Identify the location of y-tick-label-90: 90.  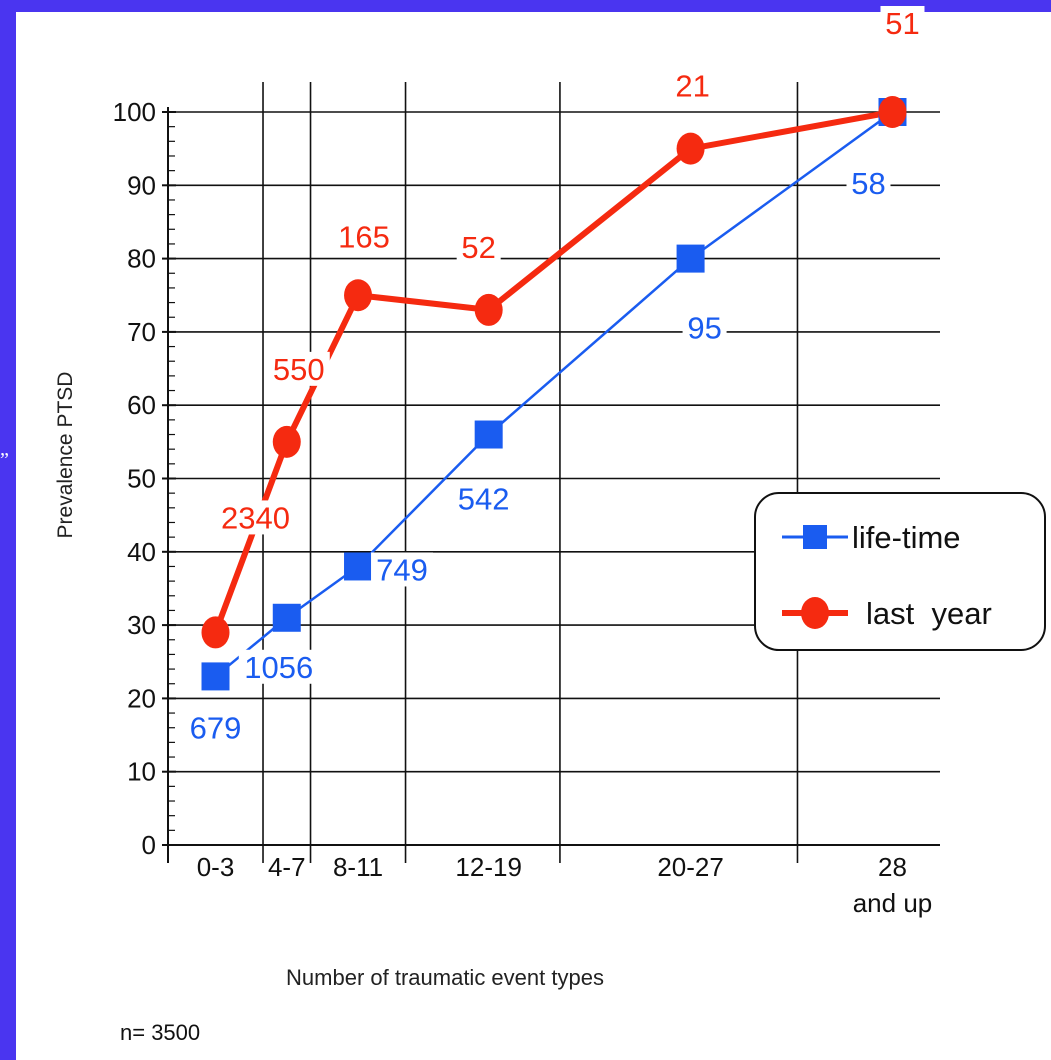
(141, 185).